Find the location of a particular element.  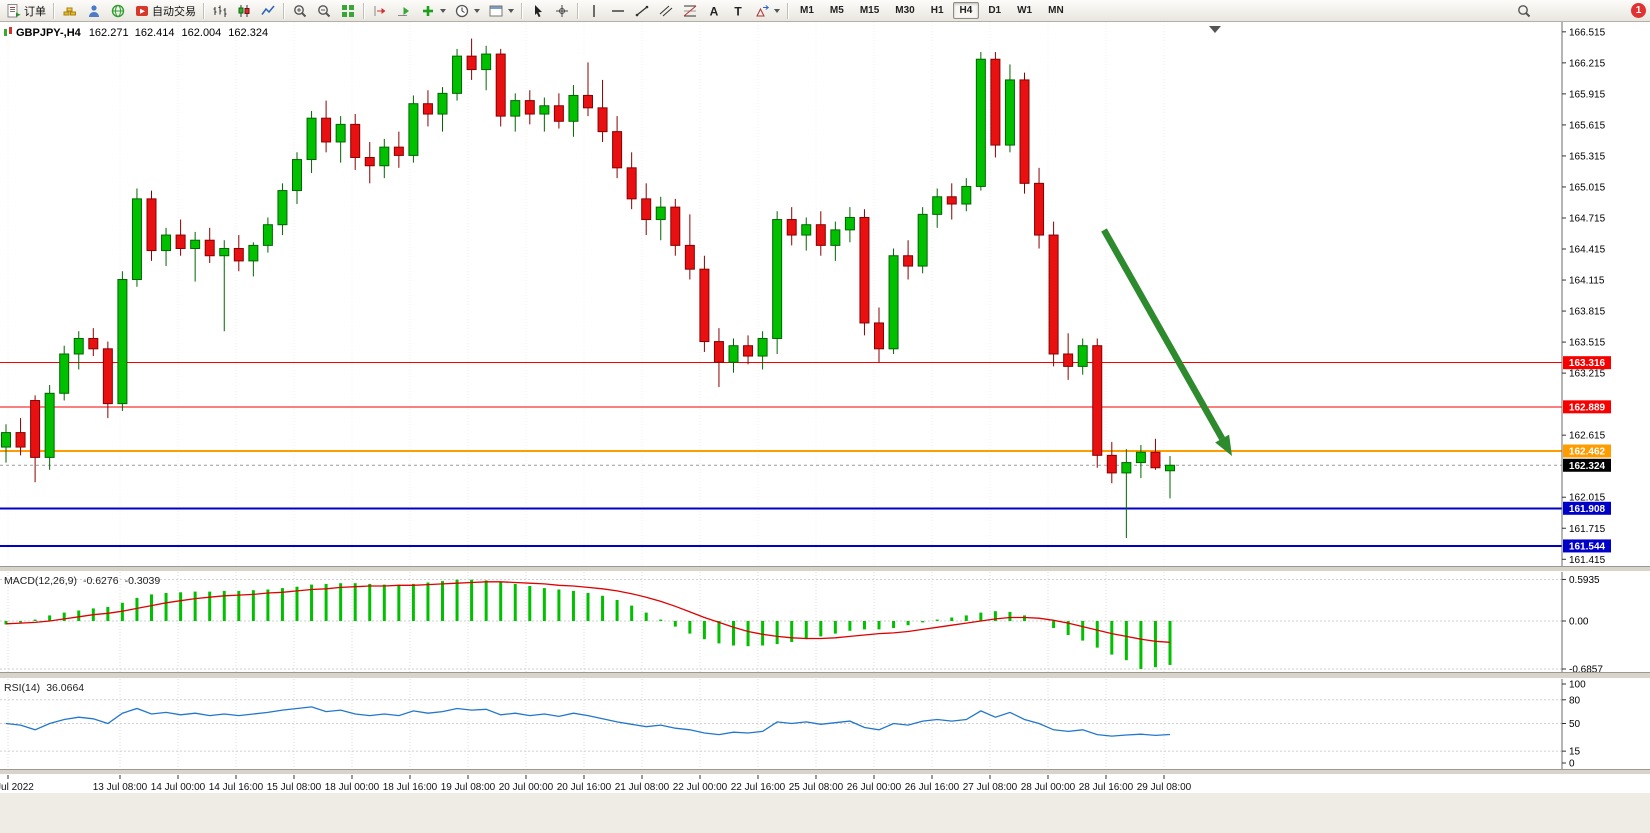

search is located at coordinates (1524, 10).